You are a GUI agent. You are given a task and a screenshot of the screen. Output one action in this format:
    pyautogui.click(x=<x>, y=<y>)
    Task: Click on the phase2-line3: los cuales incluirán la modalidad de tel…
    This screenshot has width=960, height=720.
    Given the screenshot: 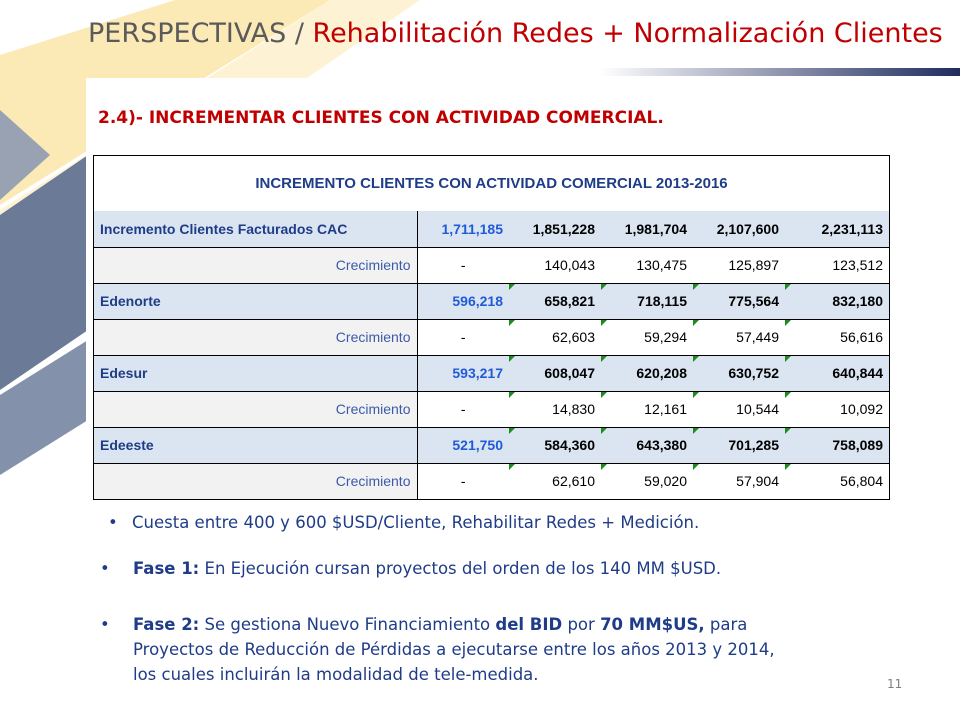 What is the action you would take?
    pyautogui.click(x=336, y=674)
    